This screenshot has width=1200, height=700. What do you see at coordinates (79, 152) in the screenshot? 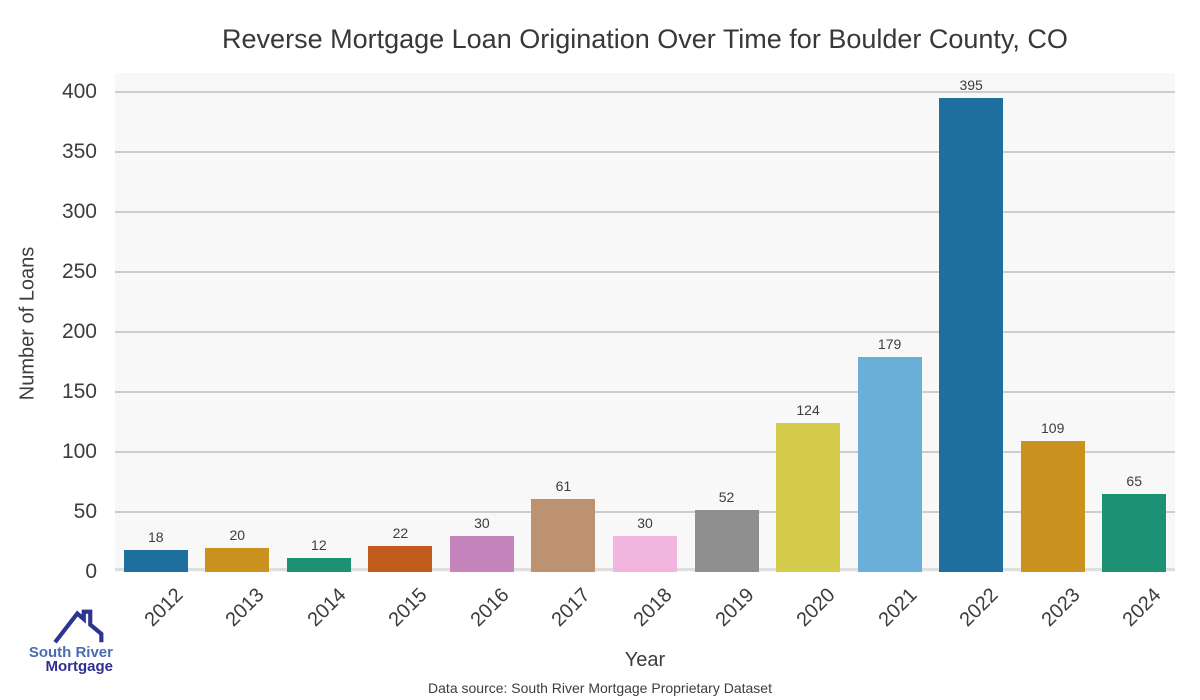
I see `y-tick-label-350: 350` at bounding box center [79, 152].